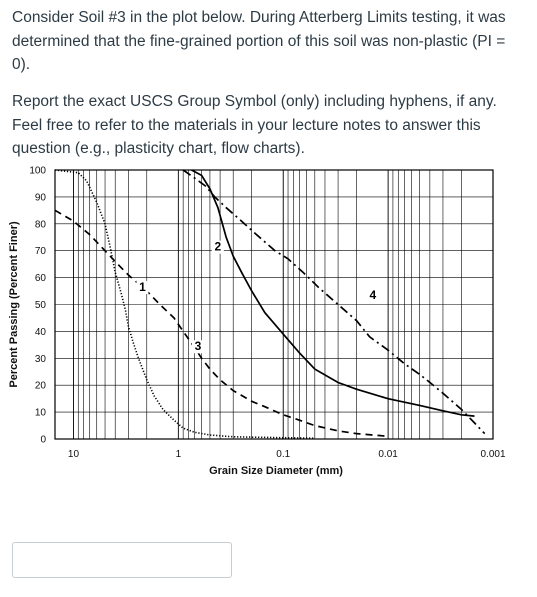 The width and height of the screenshot is (537, 597). I want to click on x-tick-label: 1, so click(179, 454).